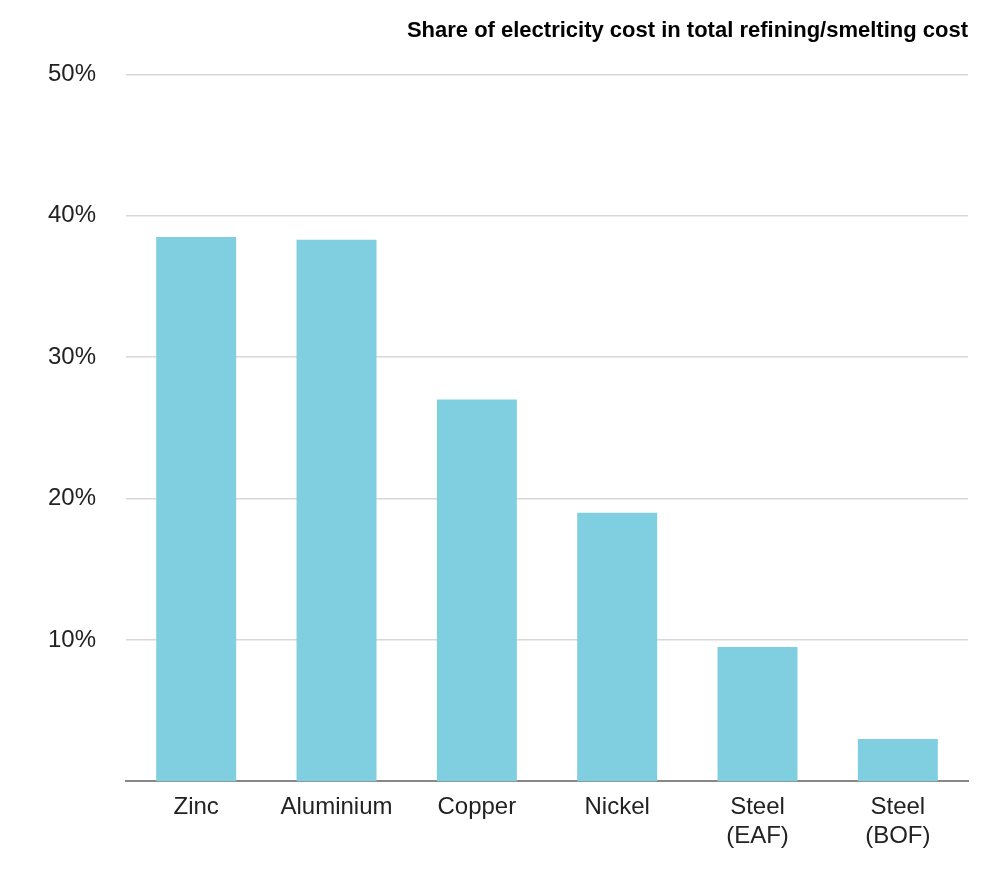 The width and height of the screenshot is (1008, 873). What do you see at coordinates (72, 73) in the screenshot?
I see `y-tick-label: 50%` at bounding box center [72, 73].